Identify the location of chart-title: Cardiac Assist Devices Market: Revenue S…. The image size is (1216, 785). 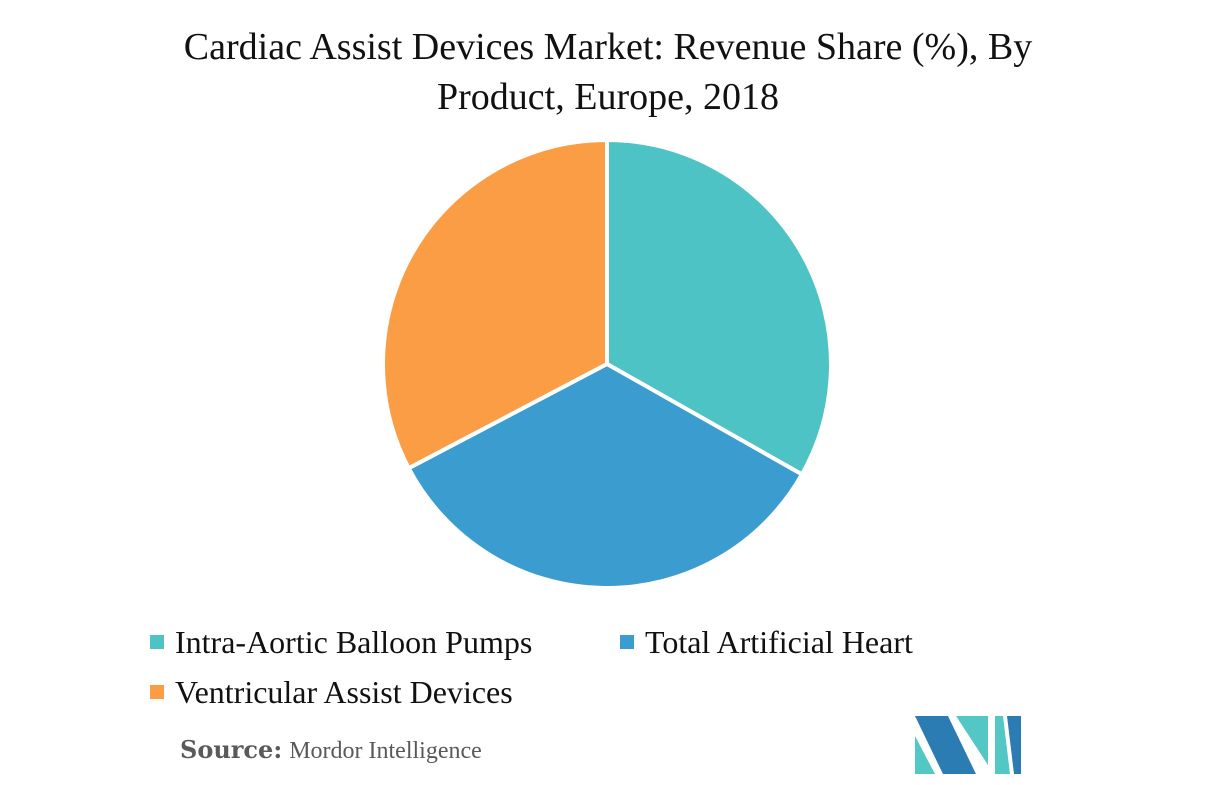
(608, 72).